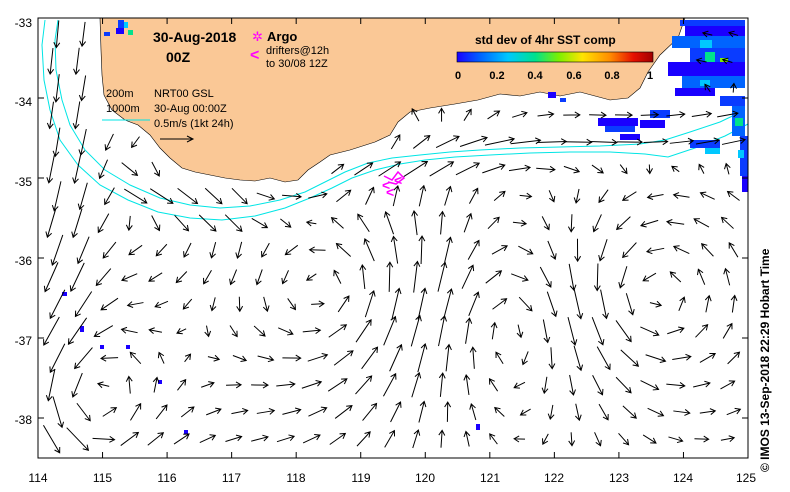  Describe the element at coordinates (24, 341) in the screenshot. I see `y-tick-label: -37` at that location.